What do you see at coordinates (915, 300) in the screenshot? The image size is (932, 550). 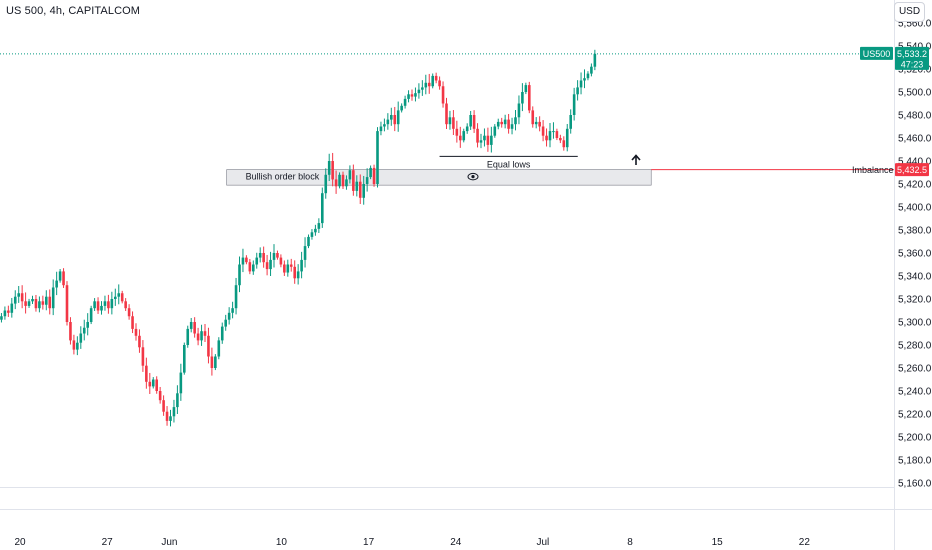 I see `price-tick-label: 5,320.0` at bounding box center [915, 300].